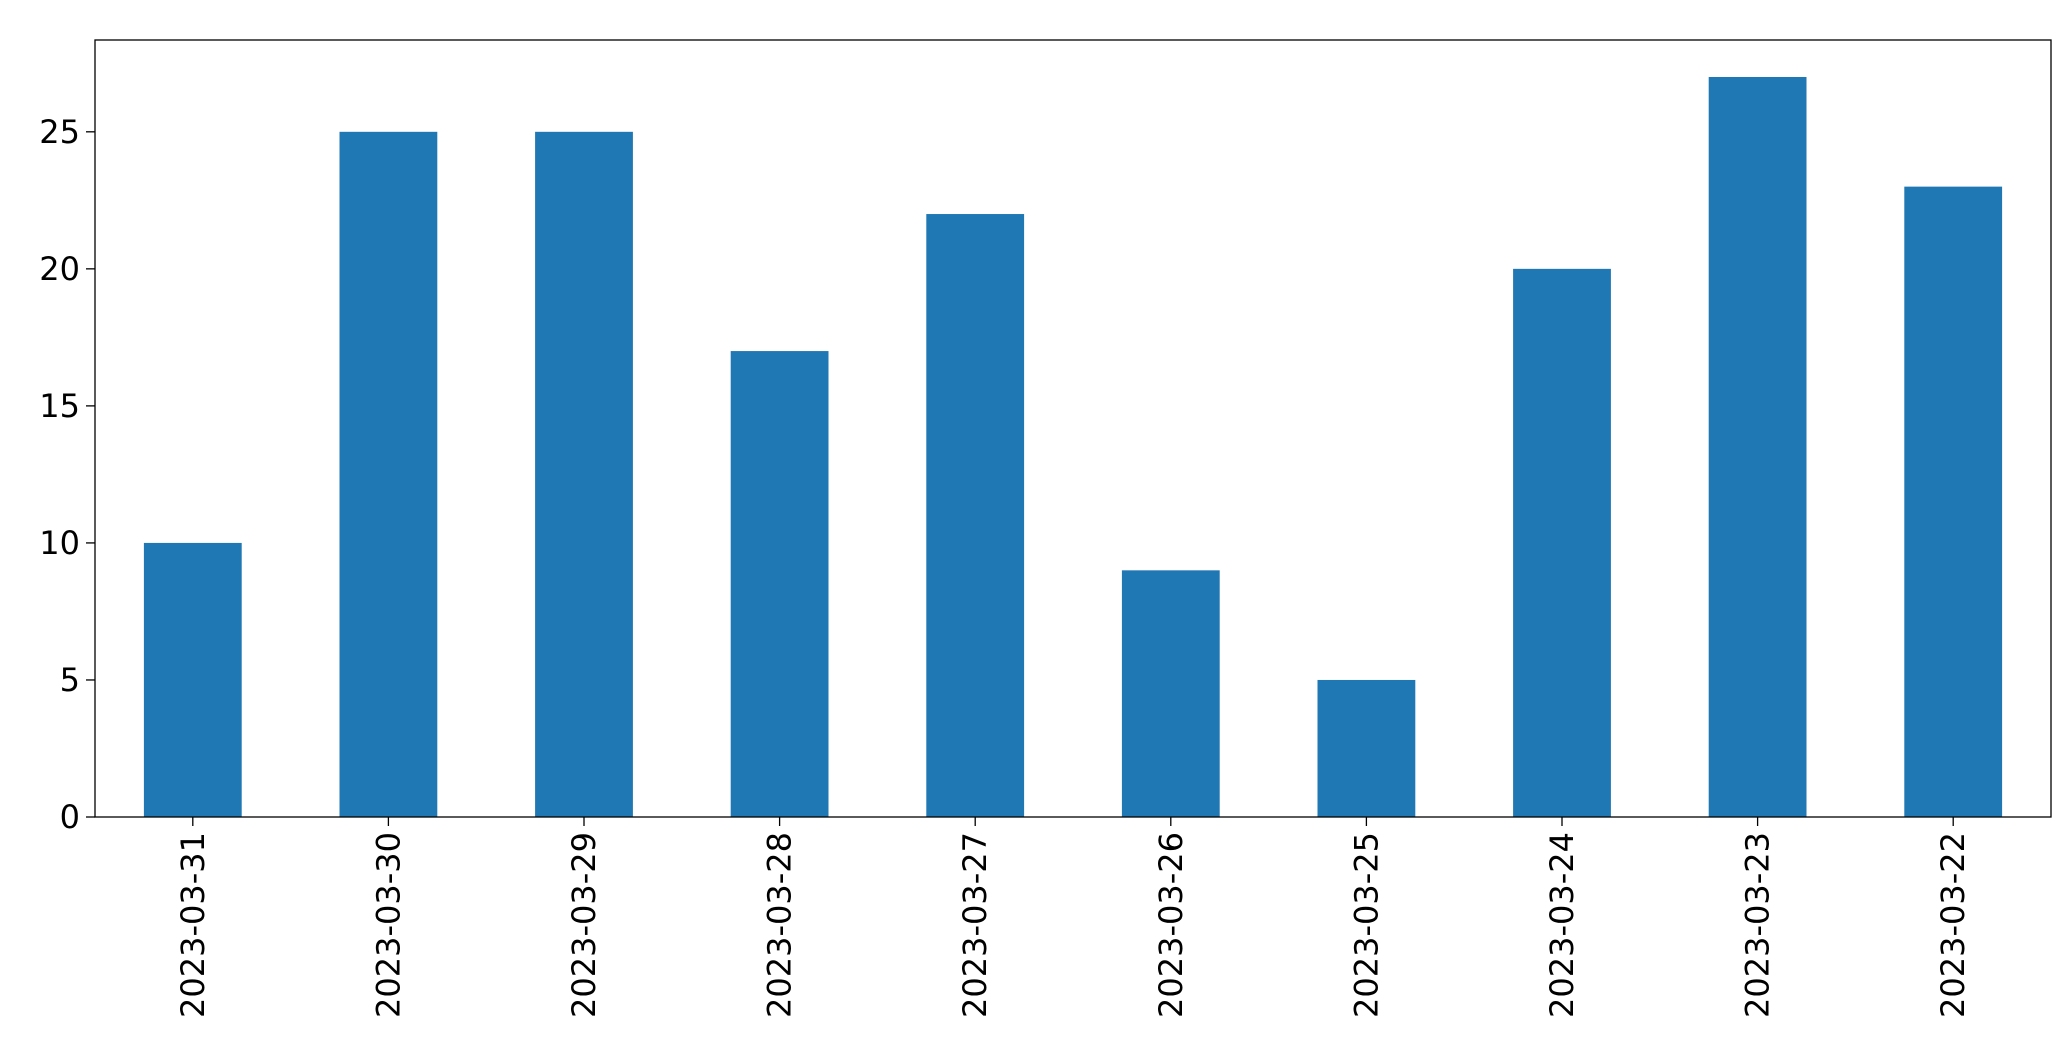  Describe the element at coordinates (59, 406) in the screenshot. I see `y-tick-label: 15` at that location.